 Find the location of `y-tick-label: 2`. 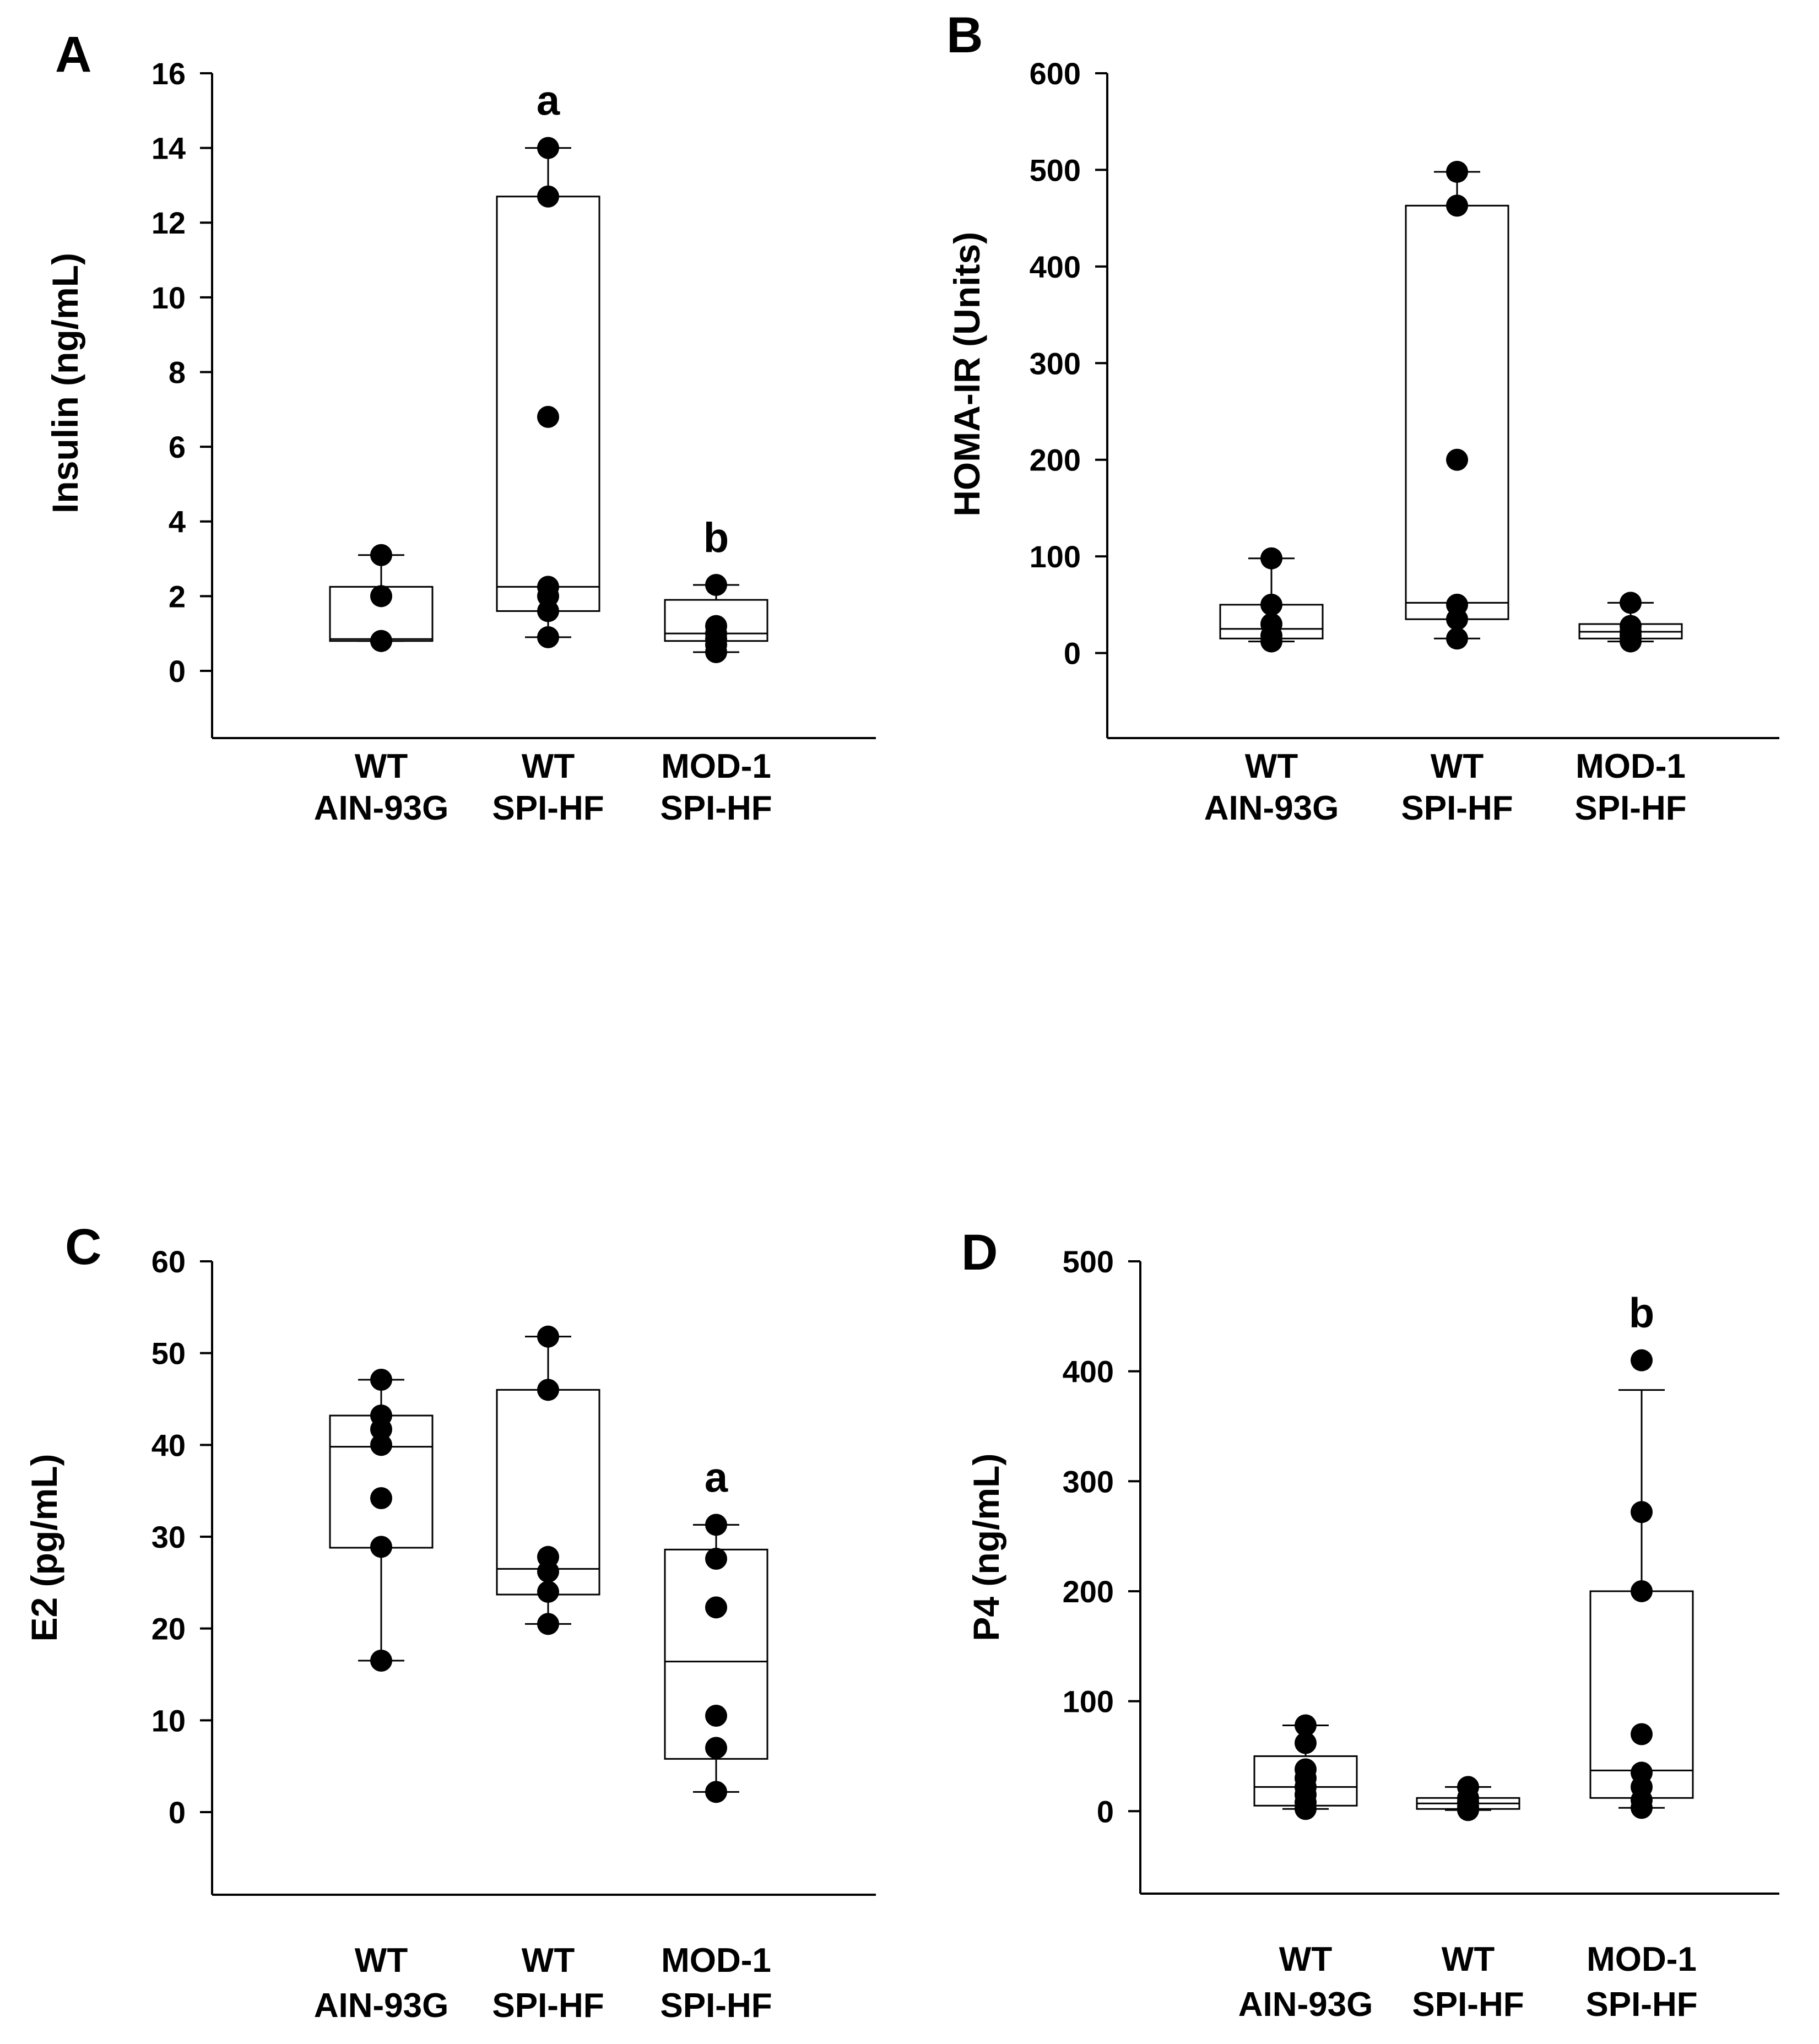

y-tick-label: 2 is located at coordinates (177, 596).